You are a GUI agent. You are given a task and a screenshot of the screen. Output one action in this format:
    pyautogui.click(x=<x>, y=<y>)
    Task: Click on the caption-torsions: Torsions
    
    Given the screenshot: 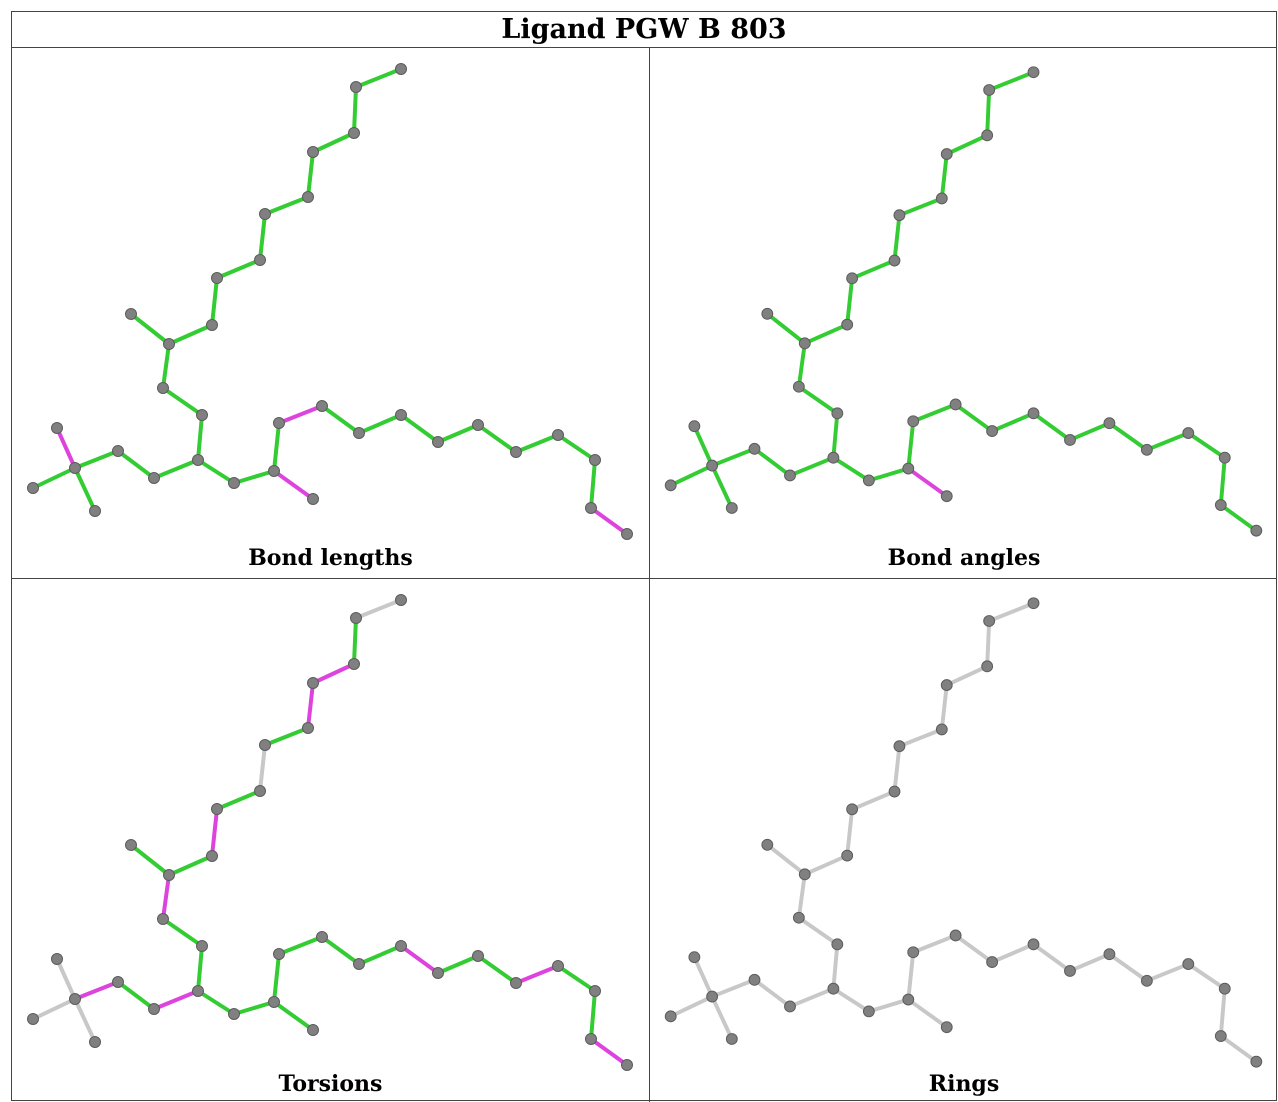 What is the action you would take?
    pyautogui.click(x=330, y=1084)
    